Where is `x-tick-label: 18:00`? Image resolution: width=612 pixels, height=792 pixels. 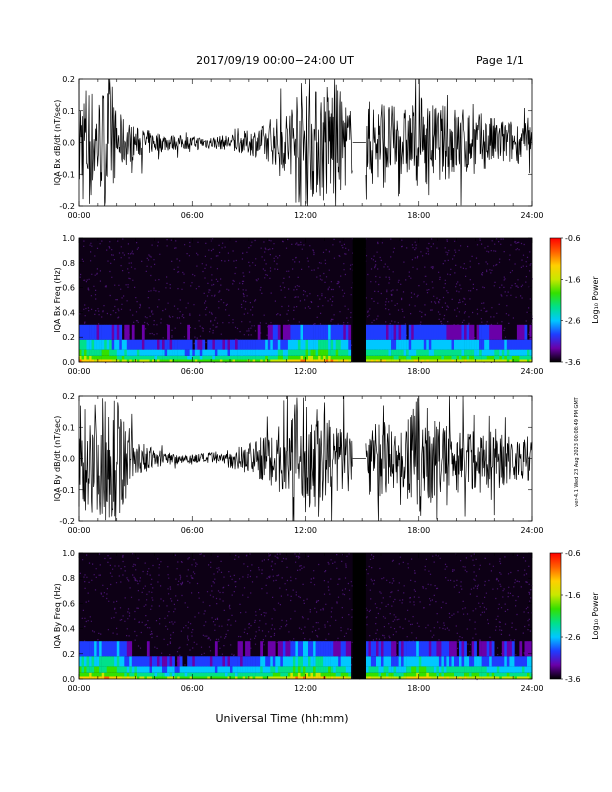
x-tick-label: 18:00 is located at coordinates (418, 530).